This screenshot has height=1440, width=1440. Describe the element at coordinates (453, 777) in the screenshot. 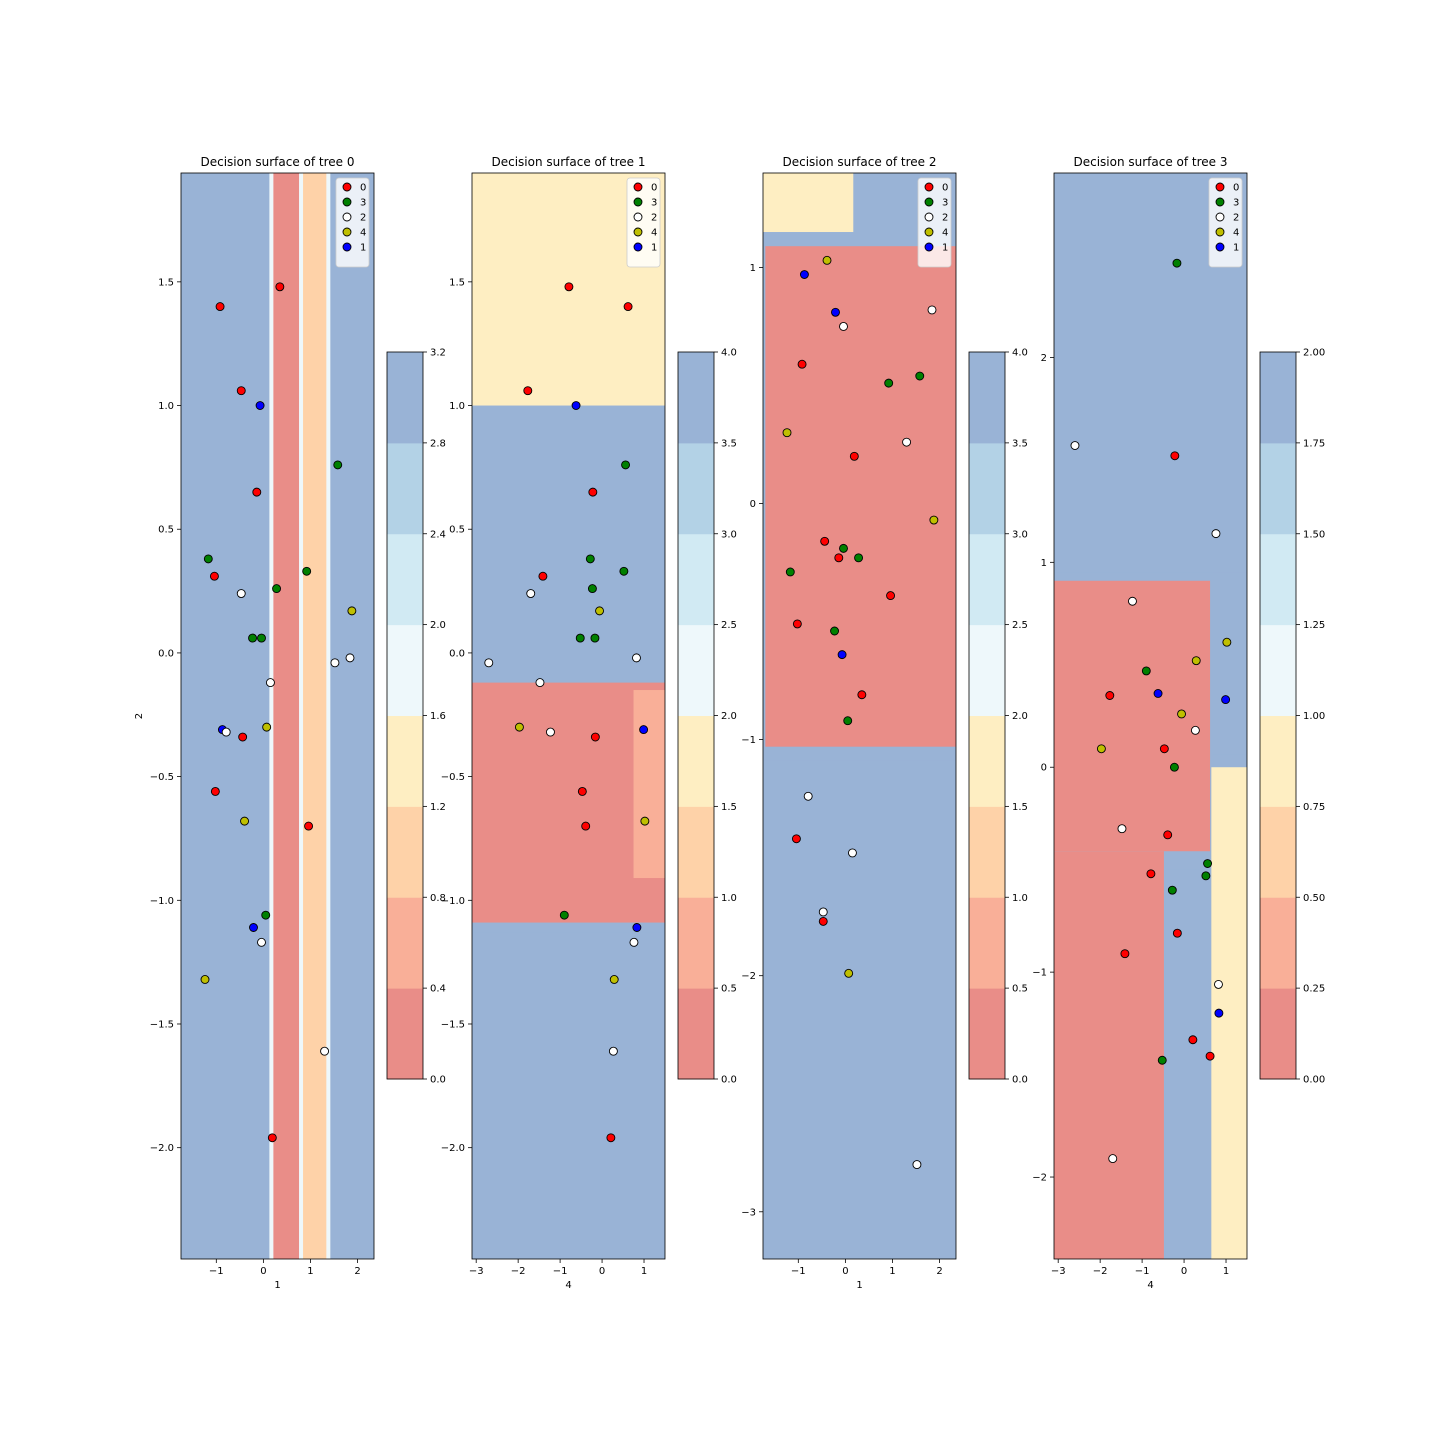

I see `y-tick-label: −0.5` at that location.